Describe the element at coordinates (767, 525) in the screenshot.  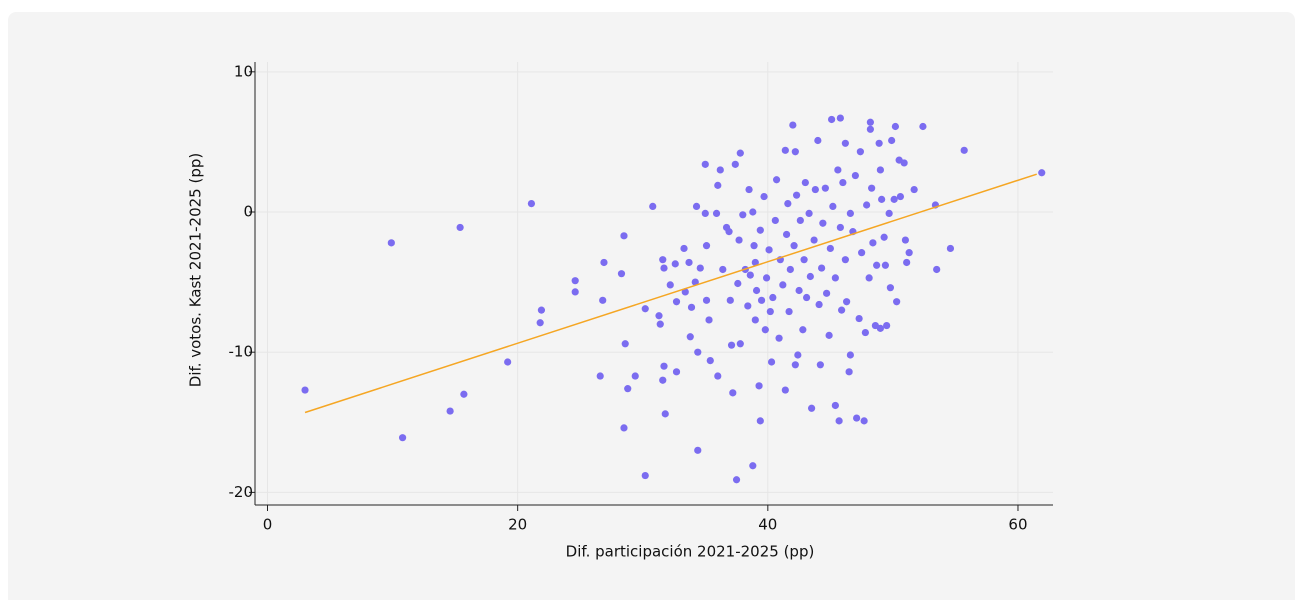
I see `x-tick-label: 40` at that location.